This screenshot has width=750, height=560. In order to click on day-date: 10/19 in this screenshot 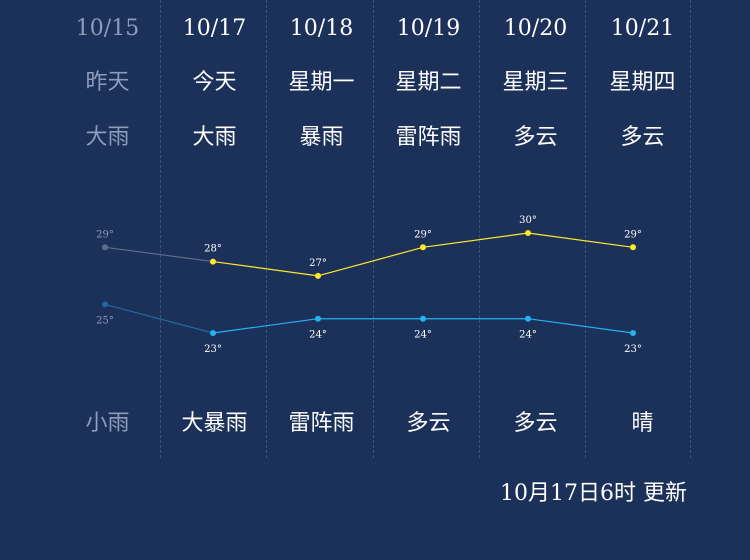, I will do `click(428, 28)`.